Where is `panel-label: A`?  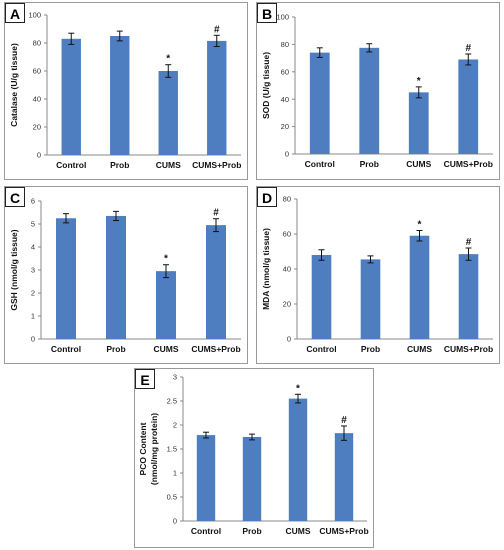 panel-label: A is located at coordinates (15, 13).